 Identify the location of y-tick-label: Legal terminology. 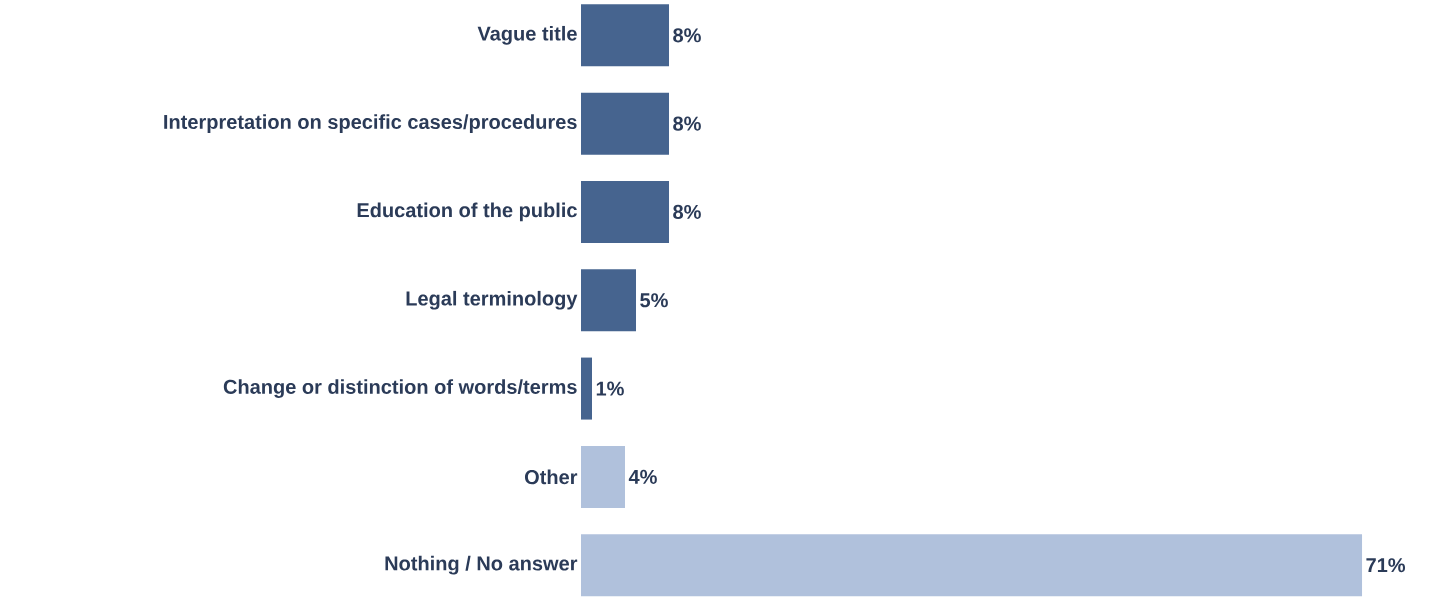
(492, 300).